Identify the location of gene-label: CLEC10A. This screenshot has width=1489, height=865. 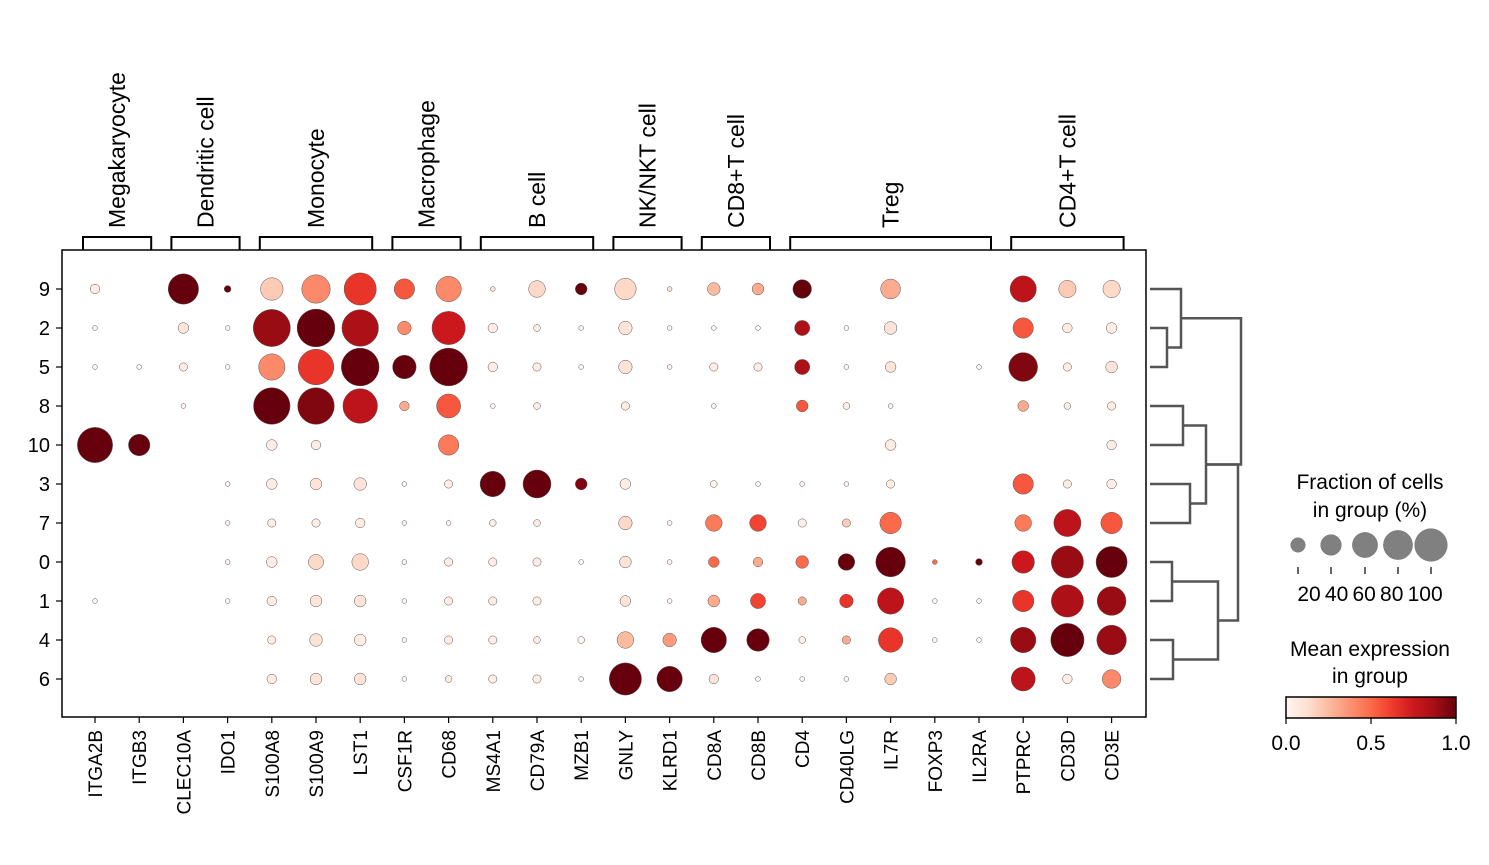
(184, 772).